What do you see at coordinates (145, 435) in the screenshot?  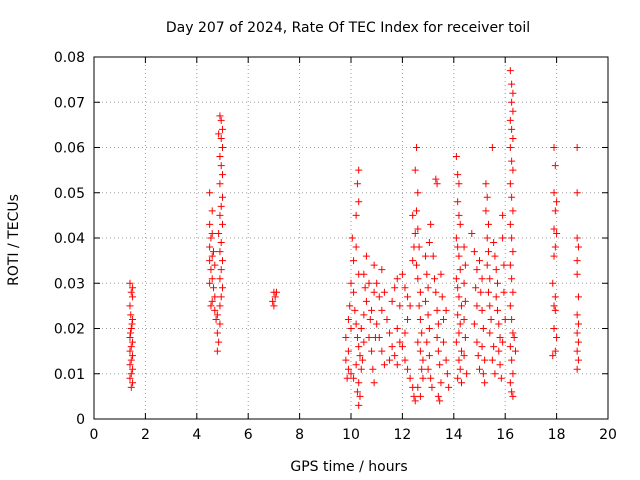 I see `x-tick-label: 2` at bounding box center [145, 435].